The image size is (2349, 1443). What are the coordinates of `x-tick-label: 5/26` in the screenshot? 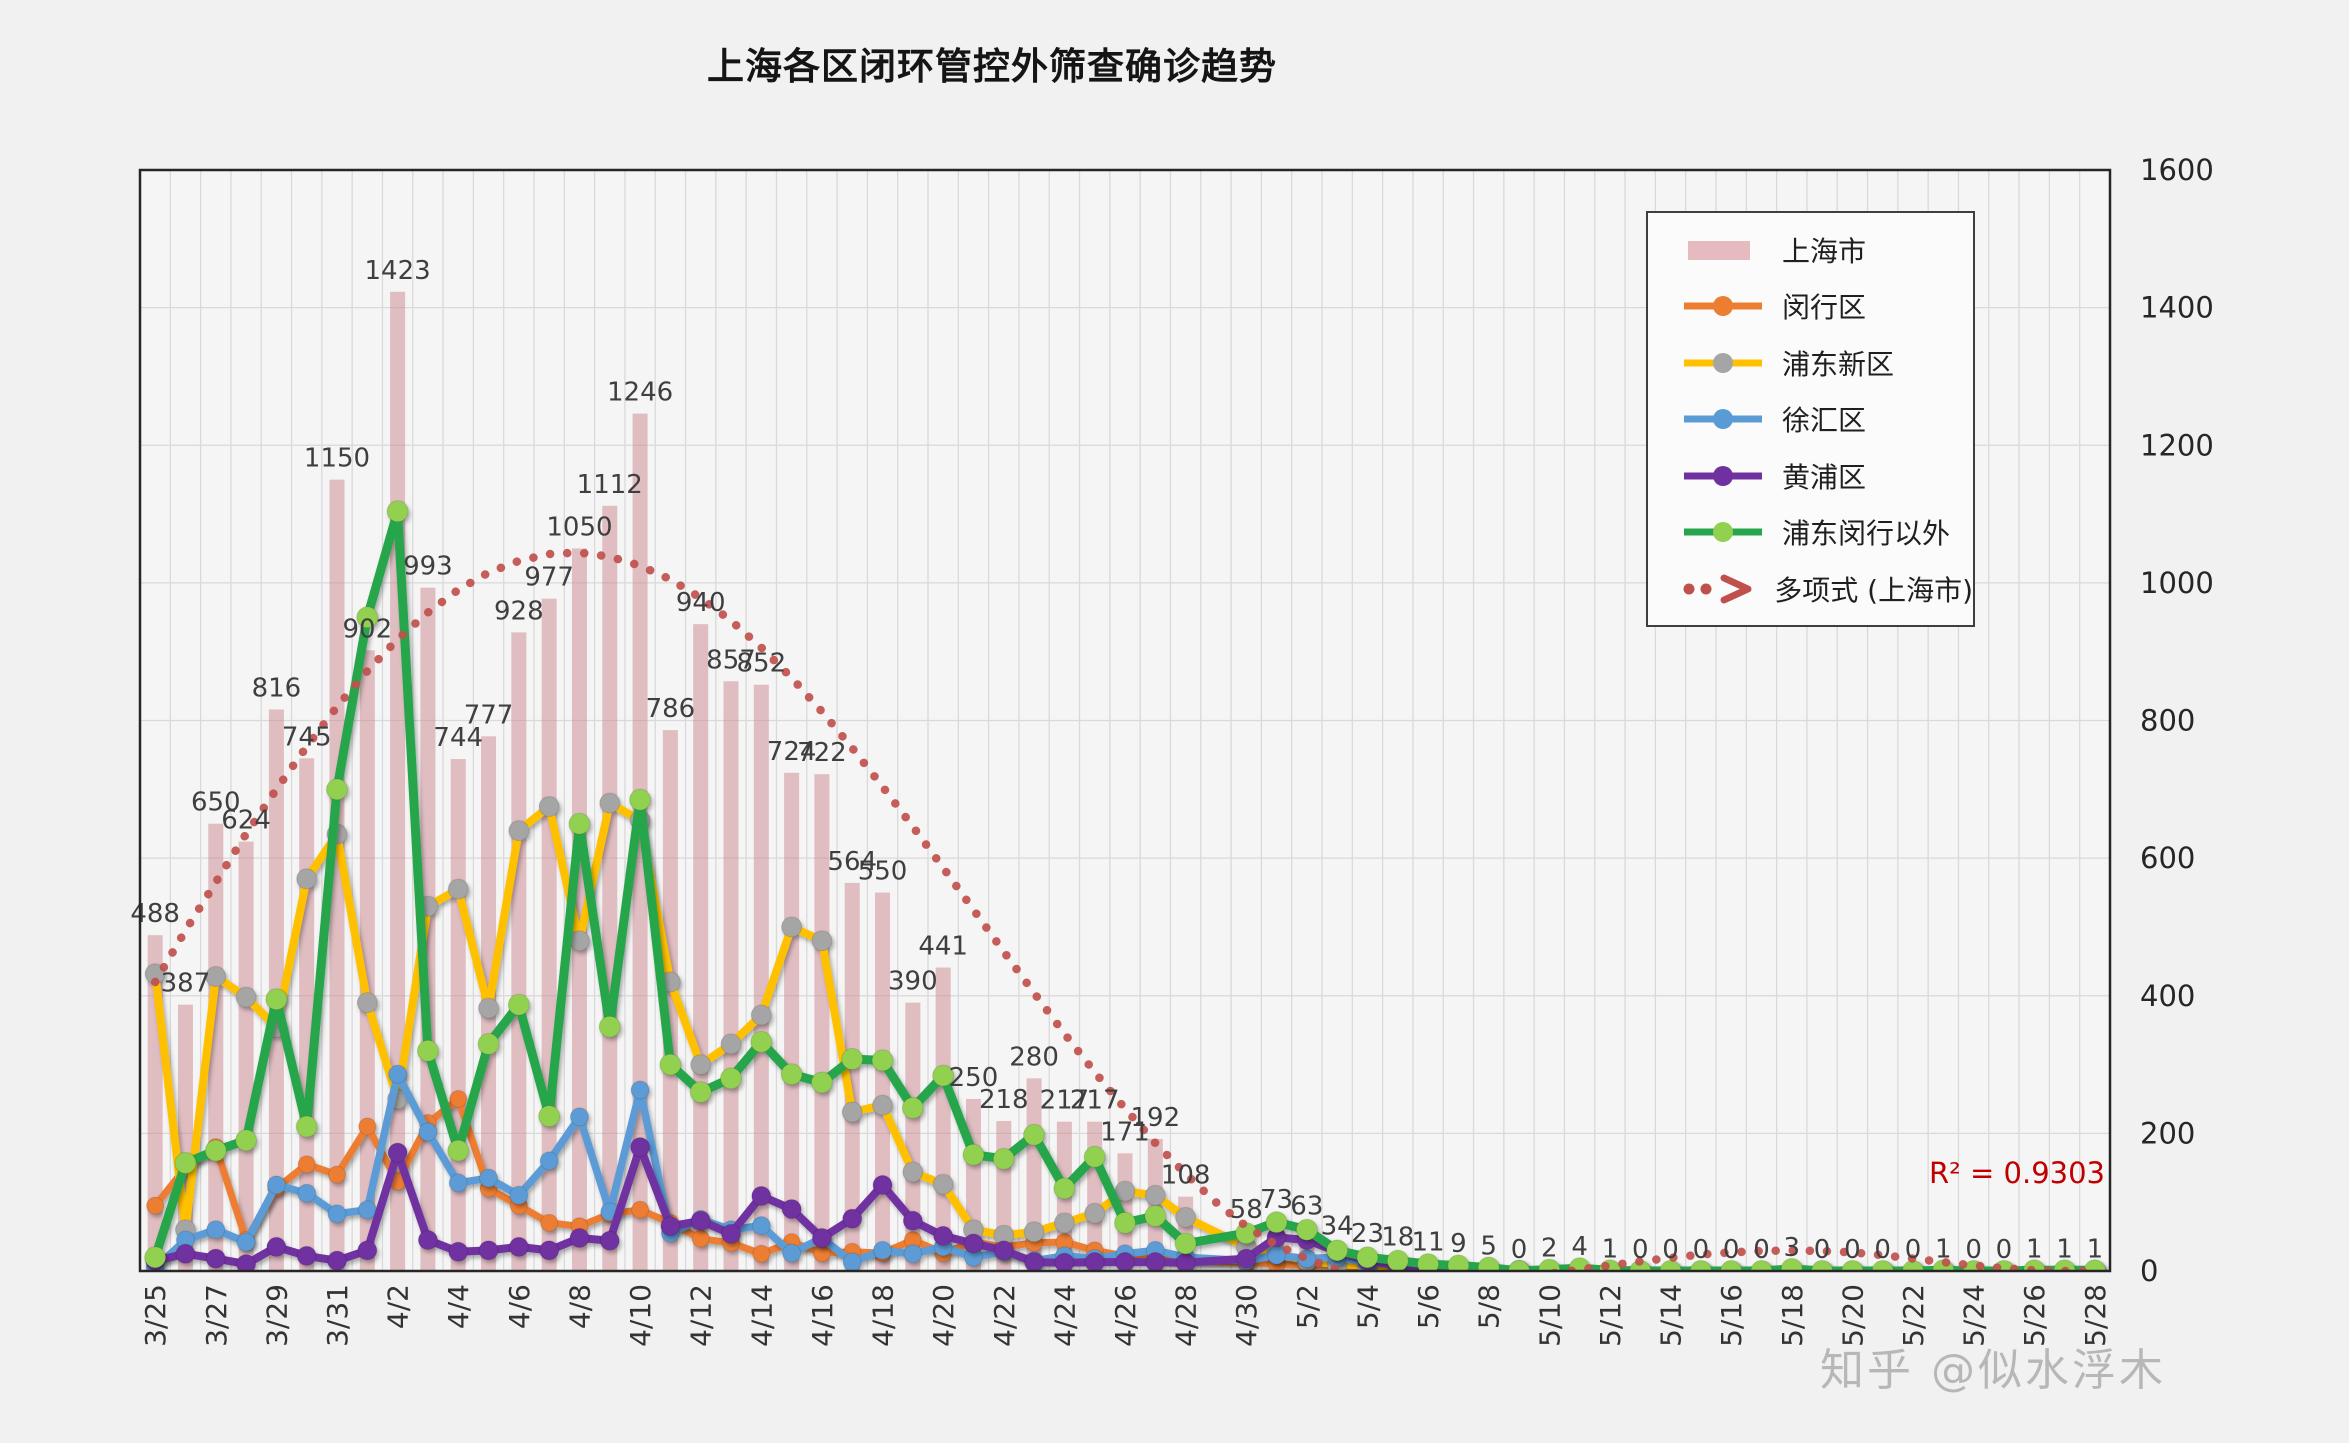 It's located at (2034, 1315).